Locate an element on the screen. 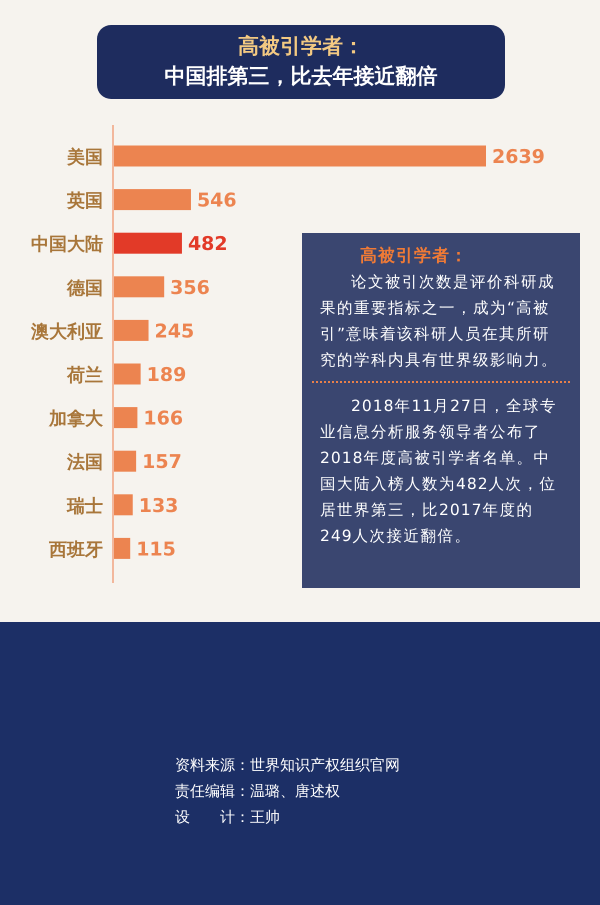 This screenshot has height=905, width=600. annotation: 2018年11月27日，全球专业信息分析服务领导者公布了2018年度高被引学者名单。中国大陆入榜人数为482人次，位居世界第三，比2017年度的249人次接近翻倍。 is located at coordinates (439, 471).